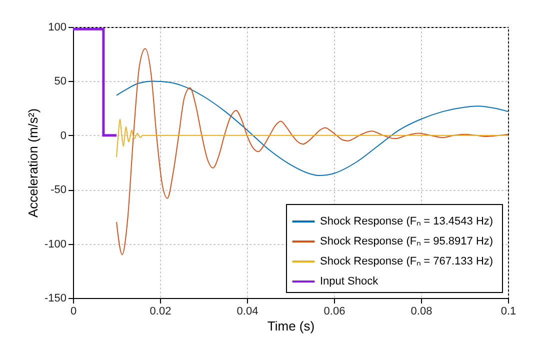  I want to click on y-tick-label: 100, so click(57, 28).